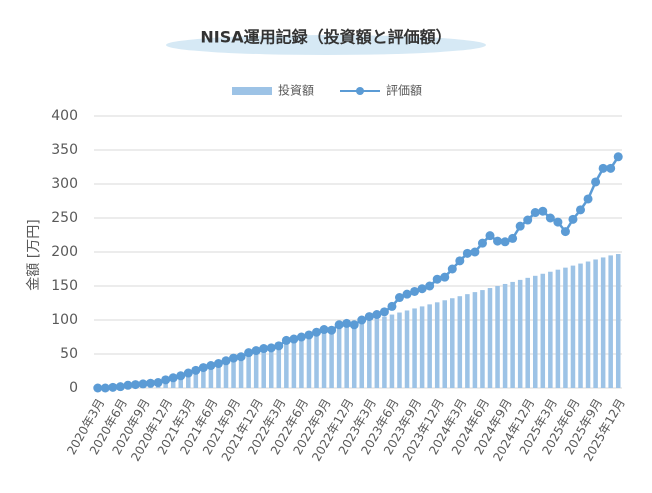 The image size is (652, 493). What do you see at coordinates (69, 354) in the screenshot?
I see `y-tick-label: 50` at bounding box center [69, 354].